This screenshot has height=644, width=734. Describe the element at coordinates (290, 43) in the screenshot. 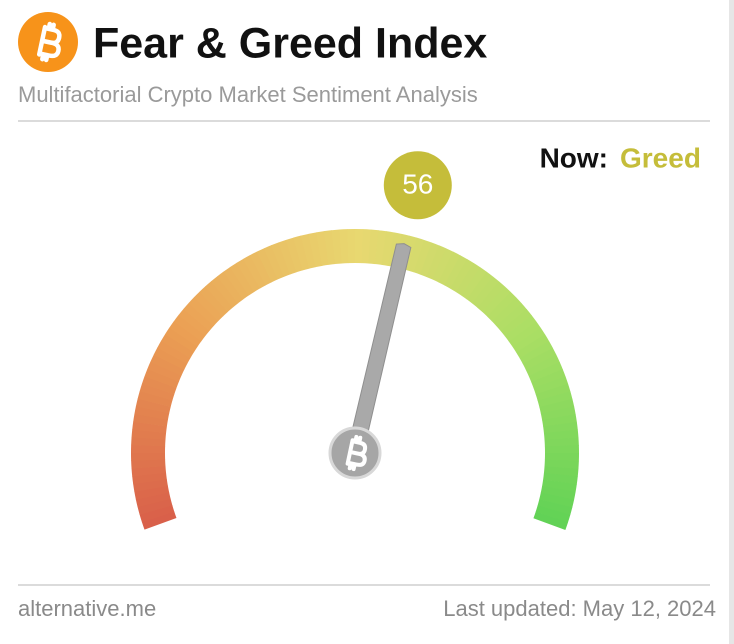

I see `title: Fear & Greed Index` at that location.